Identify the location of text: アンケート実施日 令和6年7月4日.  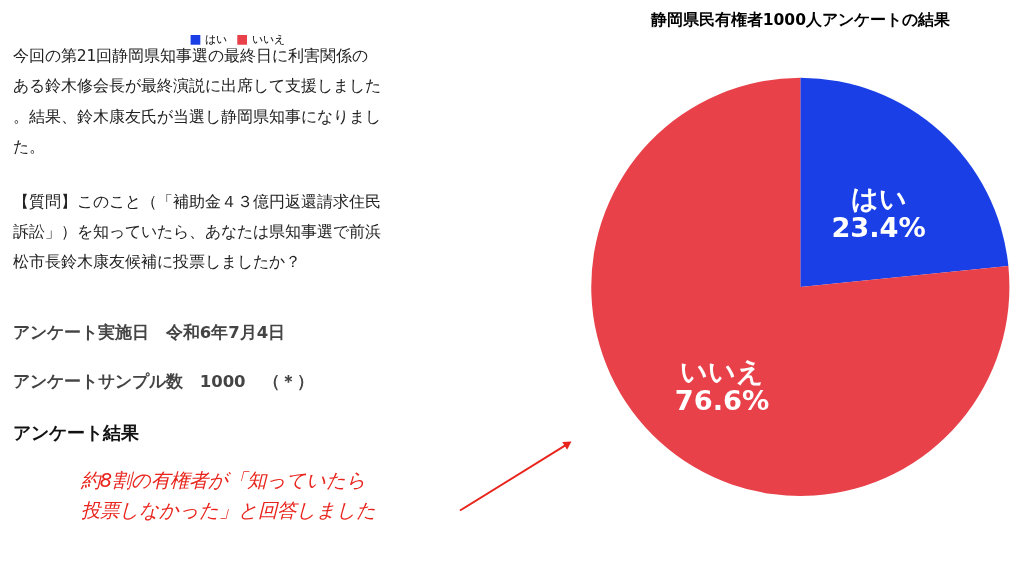
(149, 333).